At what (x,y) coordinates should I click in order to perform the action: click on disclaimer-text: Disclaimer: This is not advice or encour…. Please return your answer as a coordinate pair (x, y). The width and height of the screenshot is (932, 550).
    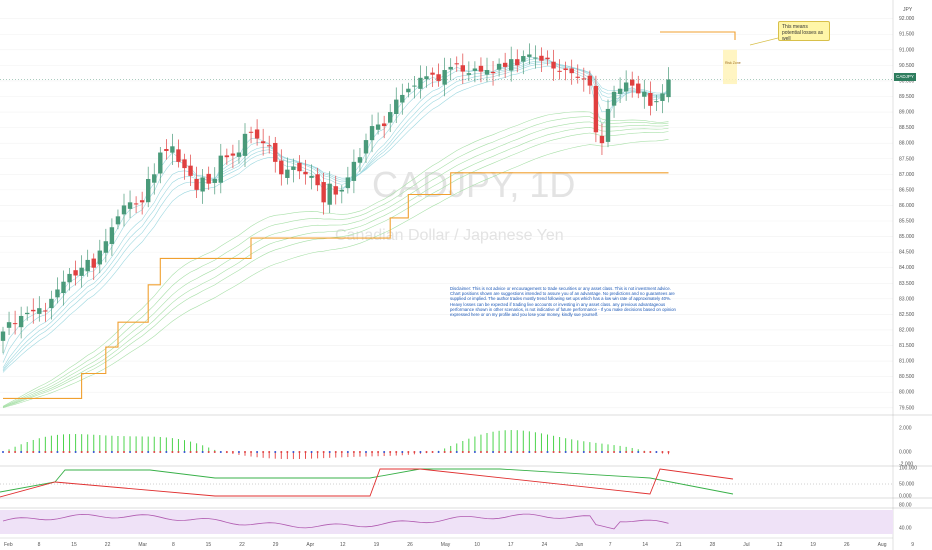
    Looking at the image, I should click on (563, 302).